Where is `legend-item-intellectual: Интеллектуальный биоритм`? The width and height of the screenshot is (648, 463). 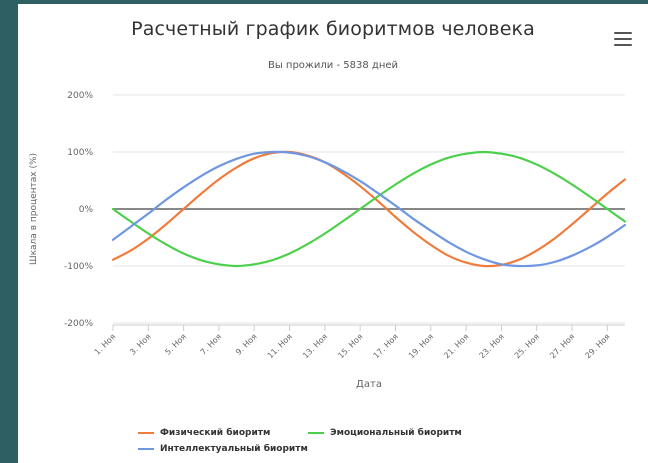 legend-item-intellectual: Интеллектуальный биоритм is located at coordinates (223, 449).